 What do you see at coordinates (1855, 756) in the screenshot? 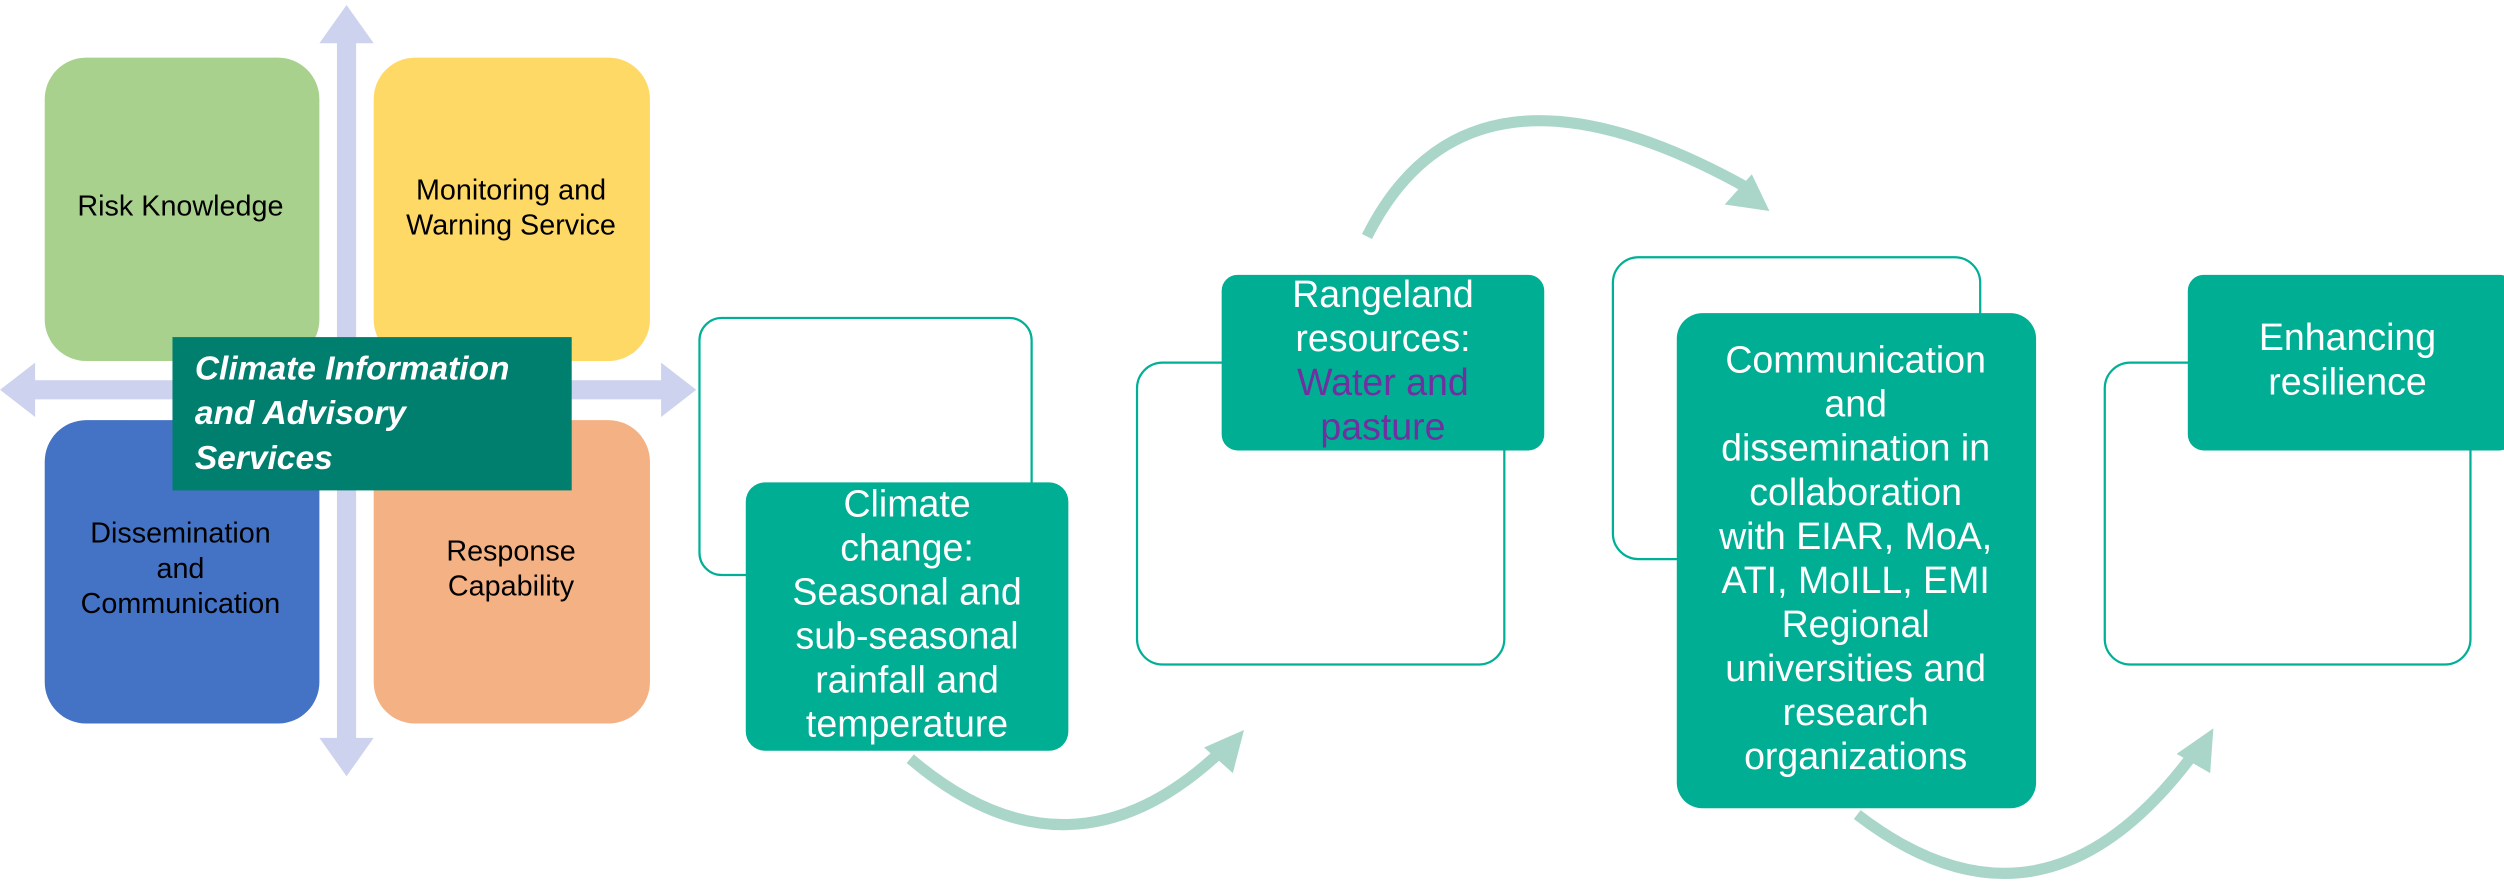
I see `step-label: organizations` at bounding box center [1855, 756].